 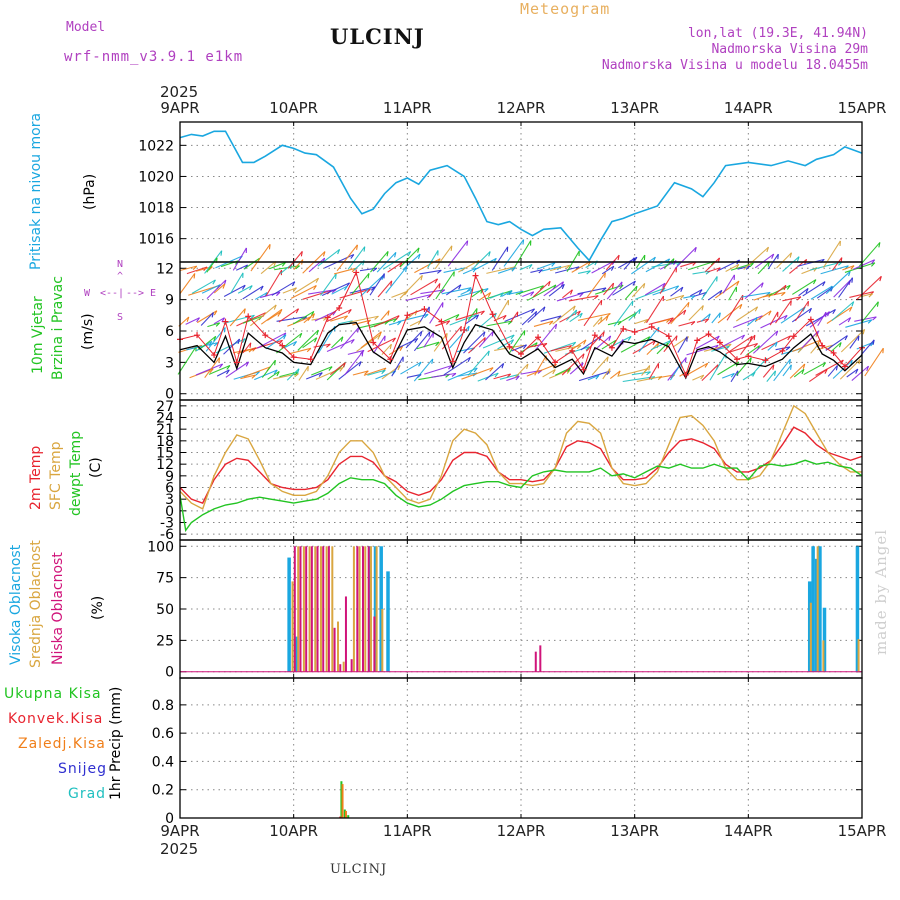 What do you see at coordinates (521, 748) in the screenshot?
I see `panel-frame` at bounding box center [521, 748].